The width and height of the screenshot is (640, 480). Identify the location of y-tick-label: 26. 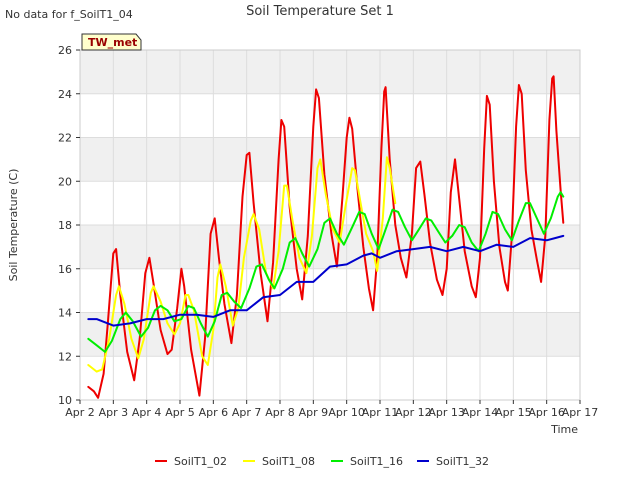
(65, 50).